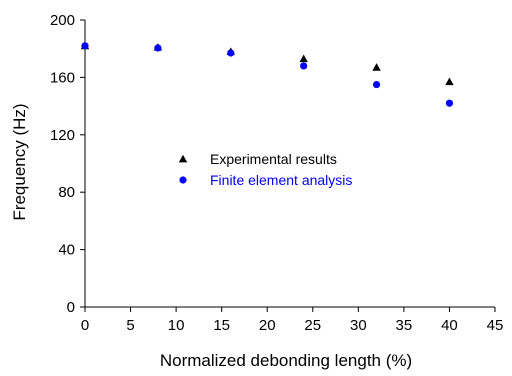 This screenshot has height=376, width=512. I want to click on x-tick-label: 20, so click(267, 325).